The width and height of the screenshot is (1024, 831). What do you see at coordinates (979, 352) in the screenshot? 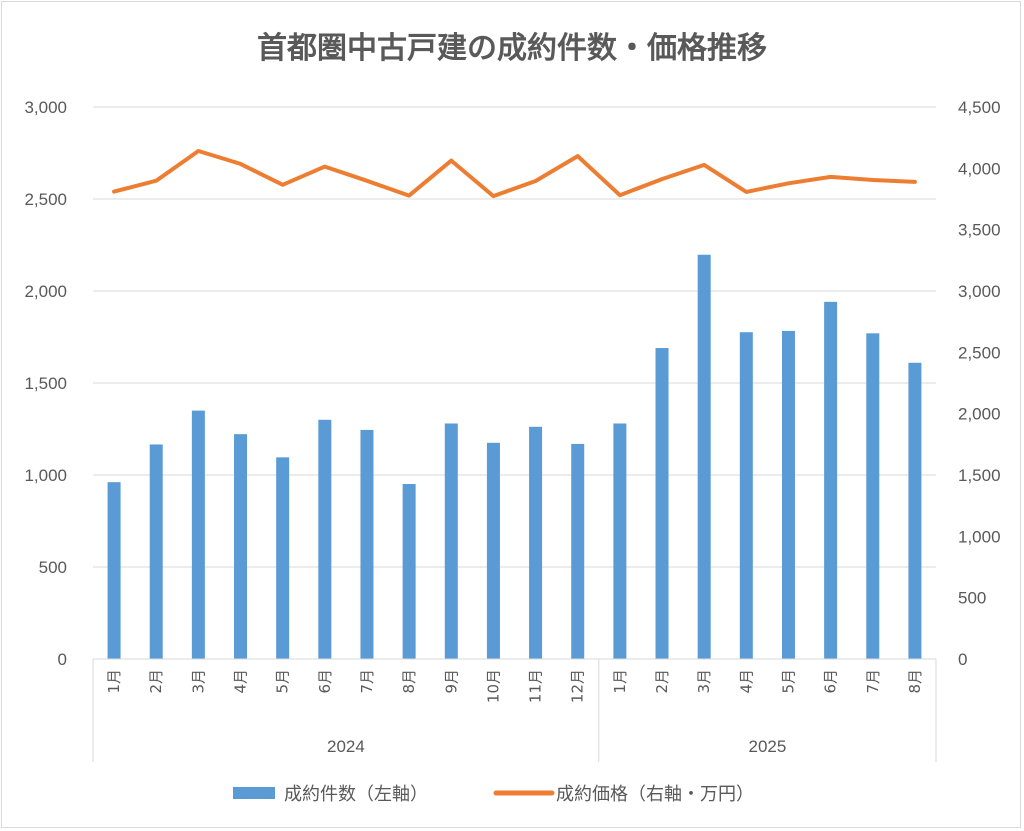
I see `y-right-tick-label: 2,500` at bounding box center [979, 352].